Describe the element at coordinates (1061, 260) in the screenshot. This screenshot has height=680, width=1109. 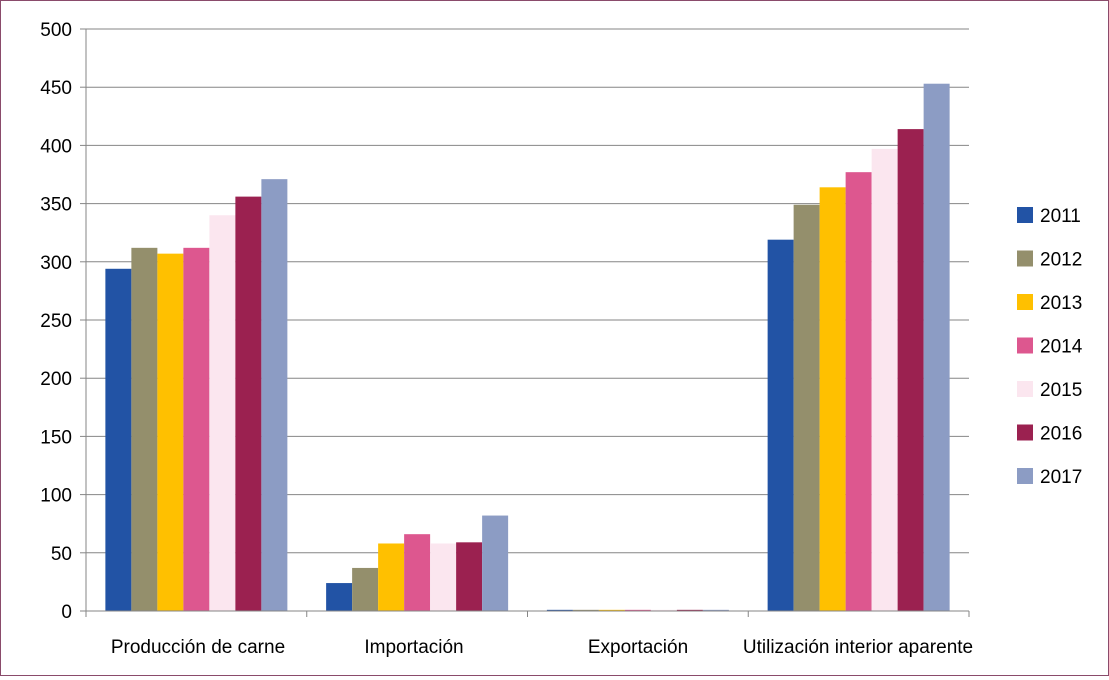
I see `legend-label-2012: 2012` at that location.